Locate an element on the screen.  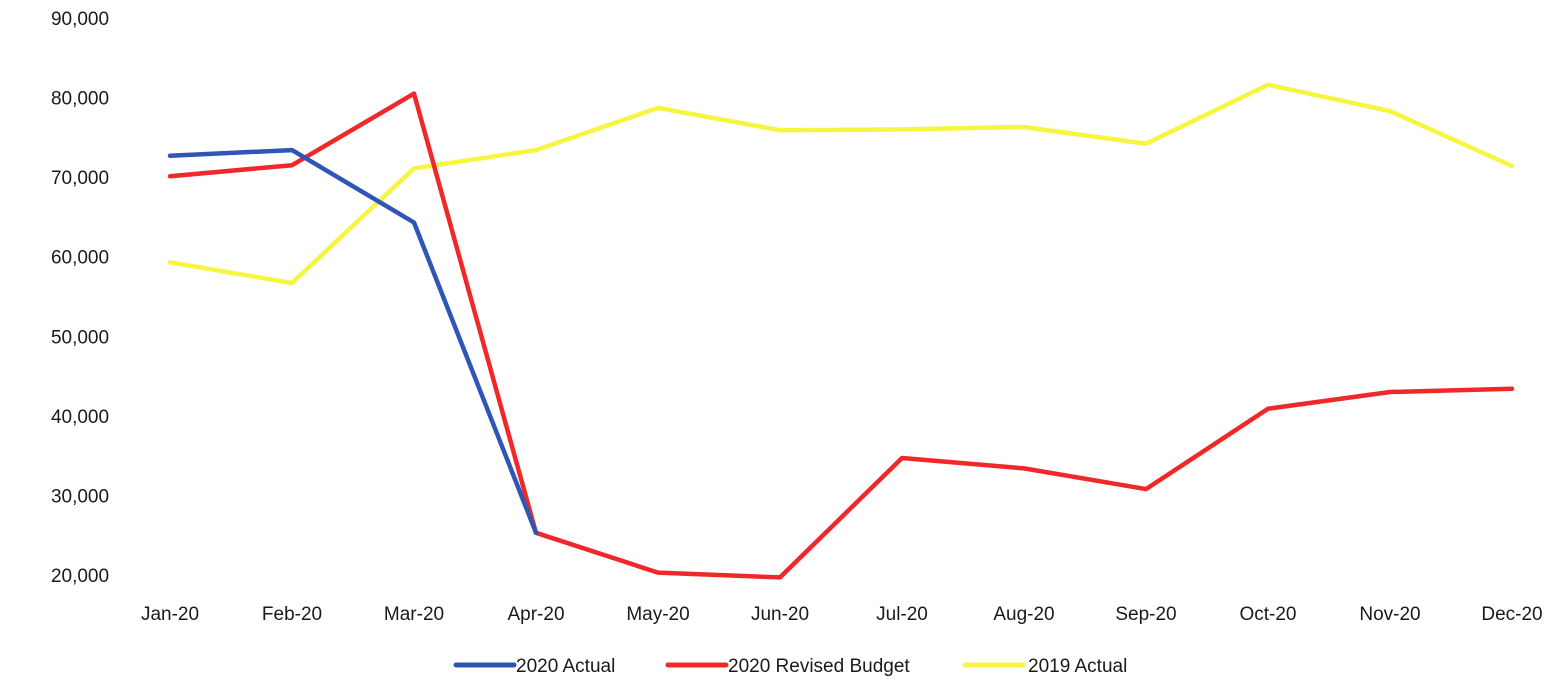
y-tick-label: 90,000 is located at coordinates (80, 19).